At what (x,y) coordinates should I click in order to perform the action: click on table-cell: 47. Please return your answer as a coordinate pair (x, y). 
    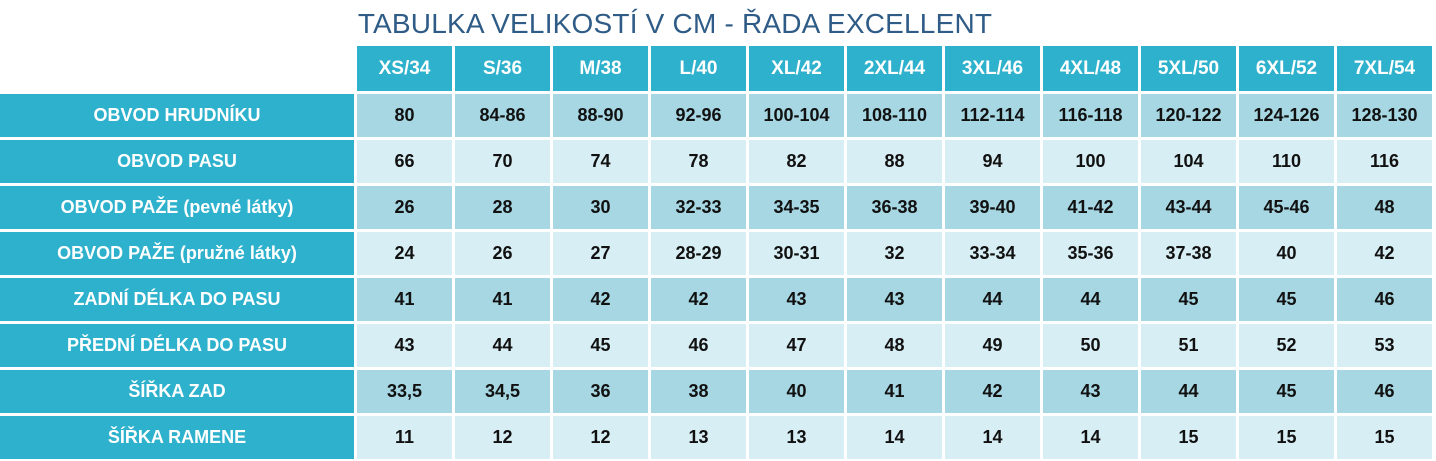
    Looking at the image, I should click on (796, 345).